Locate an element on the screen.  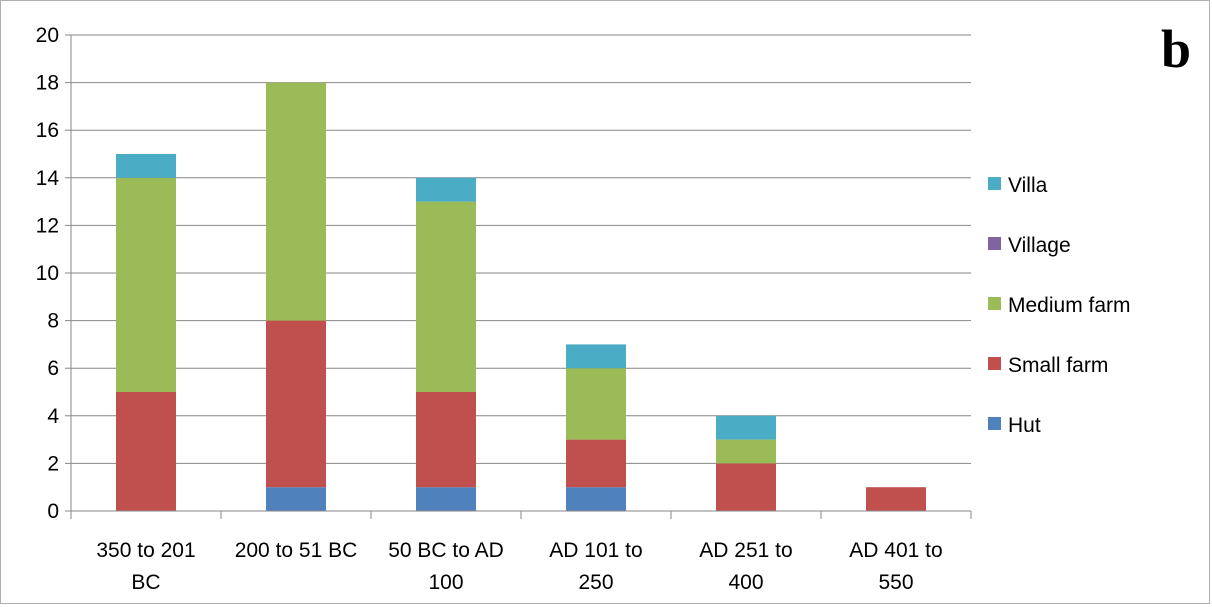
y-tick-label: 4 is located at coordinates (53, 416).